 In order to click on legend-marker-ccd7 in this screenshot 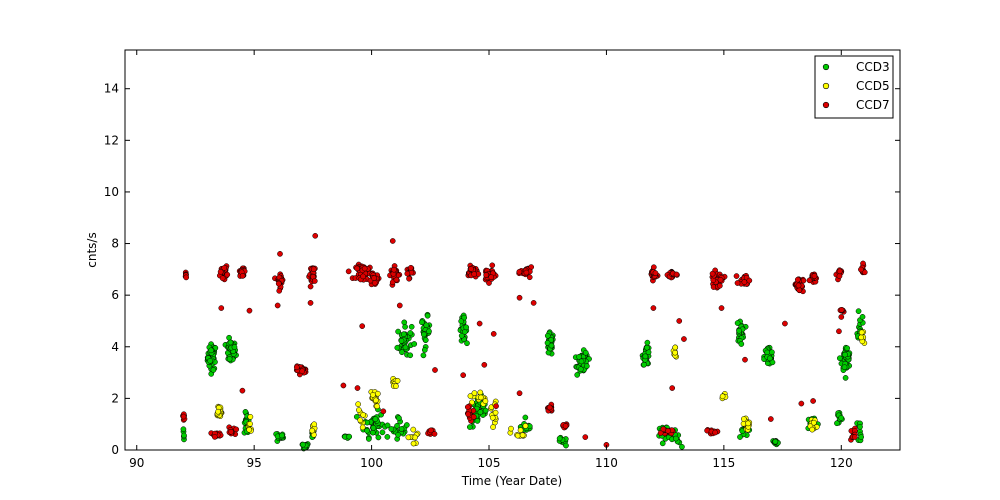, I will do `click(826, 105)`.